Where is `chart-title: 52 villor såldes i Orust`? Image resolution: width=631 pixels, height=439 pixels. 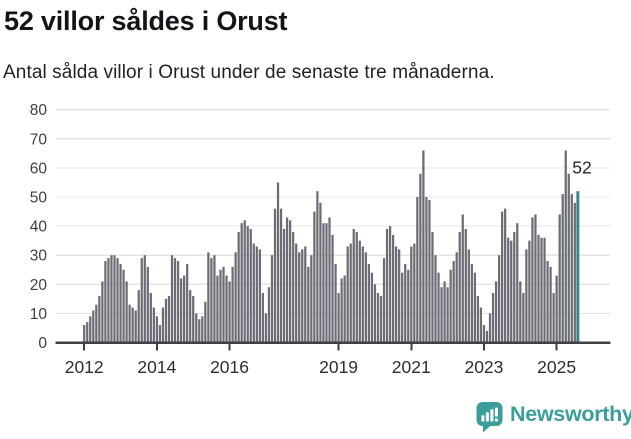
chart-title: 52 villor såldes i Orust is located at coordinates (146, 21).